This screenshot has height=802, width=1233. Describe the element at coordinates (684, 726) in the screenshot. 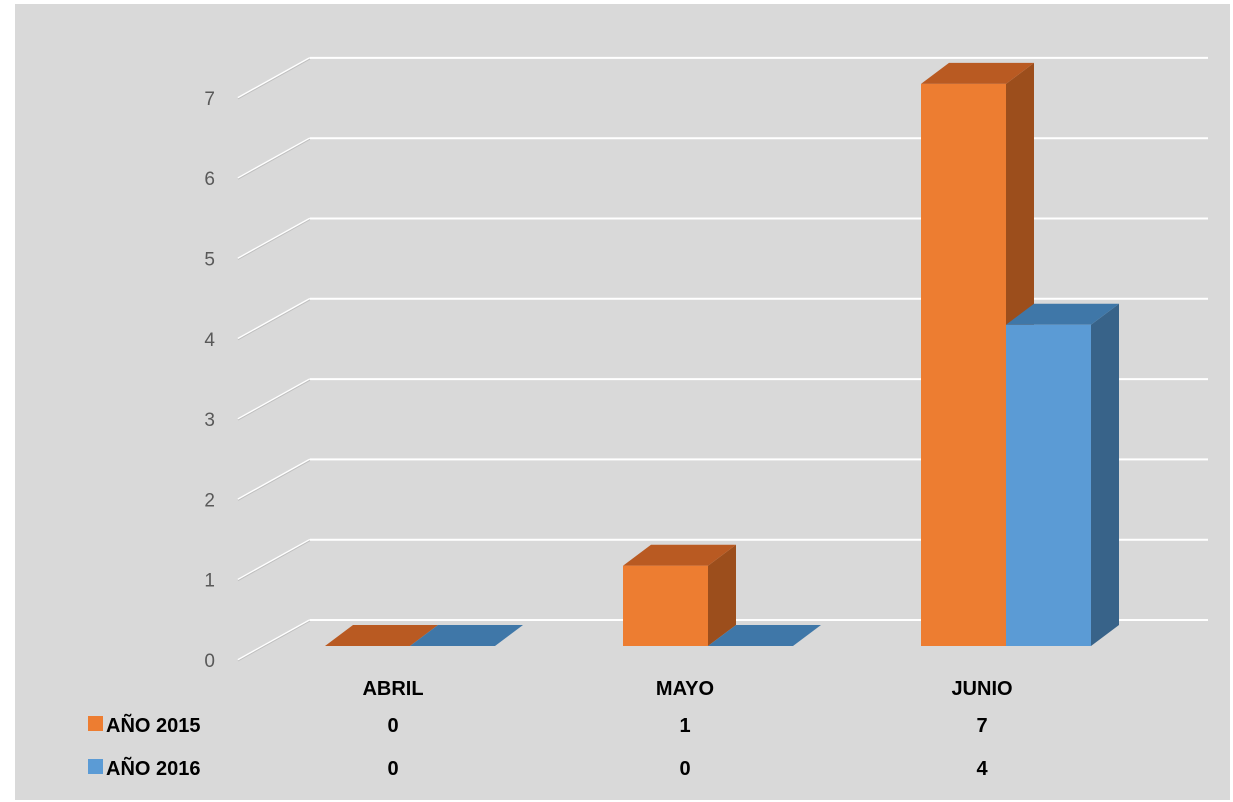

I see `data-label: 1` at that location.